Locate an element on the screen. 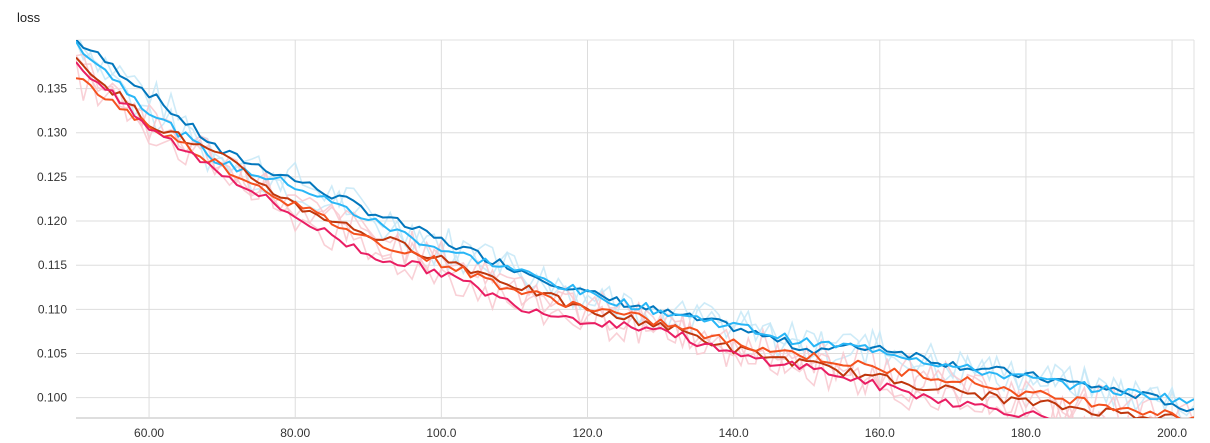 The image size is (1210, 443). y-tick-label: 0.110 is located at coordinates (52, 309).